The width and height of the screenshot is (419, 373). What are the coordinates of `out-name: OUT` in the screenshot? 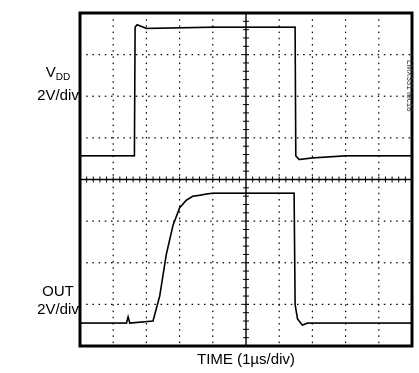 It's located at (58, 291).